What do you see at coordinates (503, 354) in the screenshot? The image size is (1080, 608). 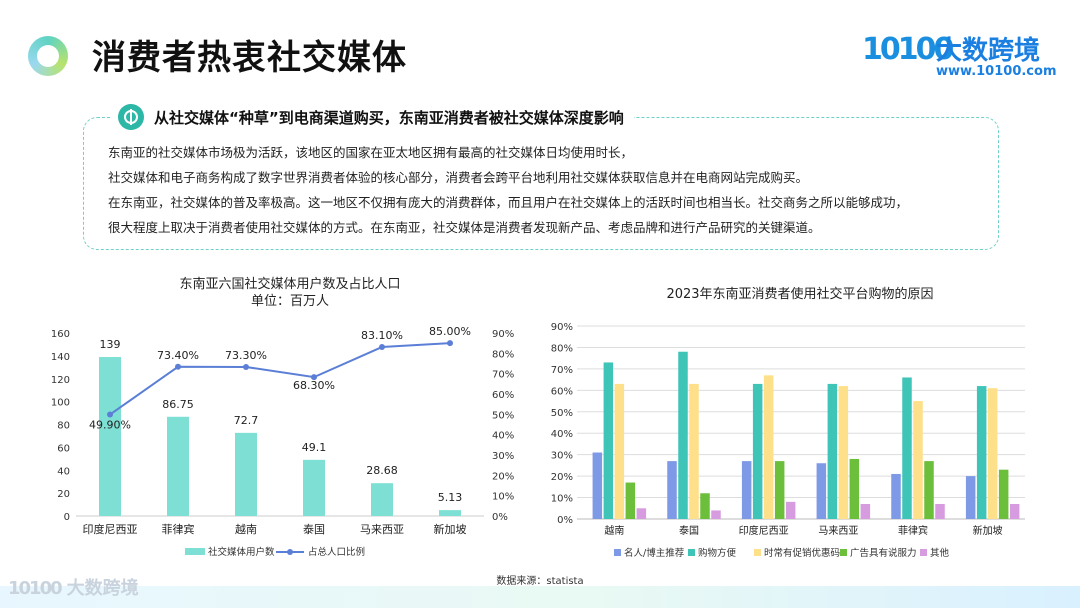 I see `right-y-tick-label: 80%` at bounding box center [503, 354].